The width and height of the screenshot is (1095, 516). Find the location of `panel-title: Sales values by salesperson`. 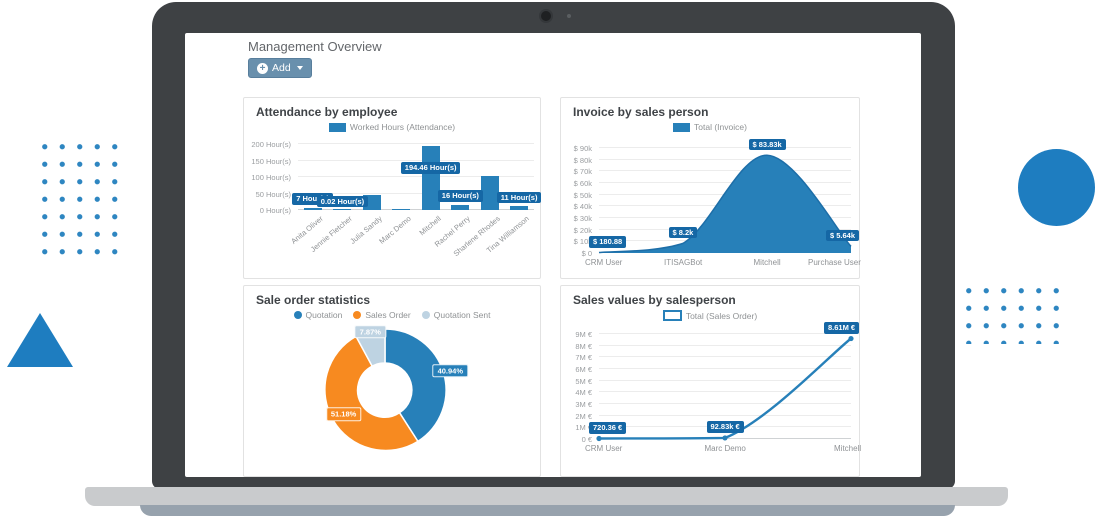

panel-title: Sales values by salesperson is located at coordinates (654, 300).